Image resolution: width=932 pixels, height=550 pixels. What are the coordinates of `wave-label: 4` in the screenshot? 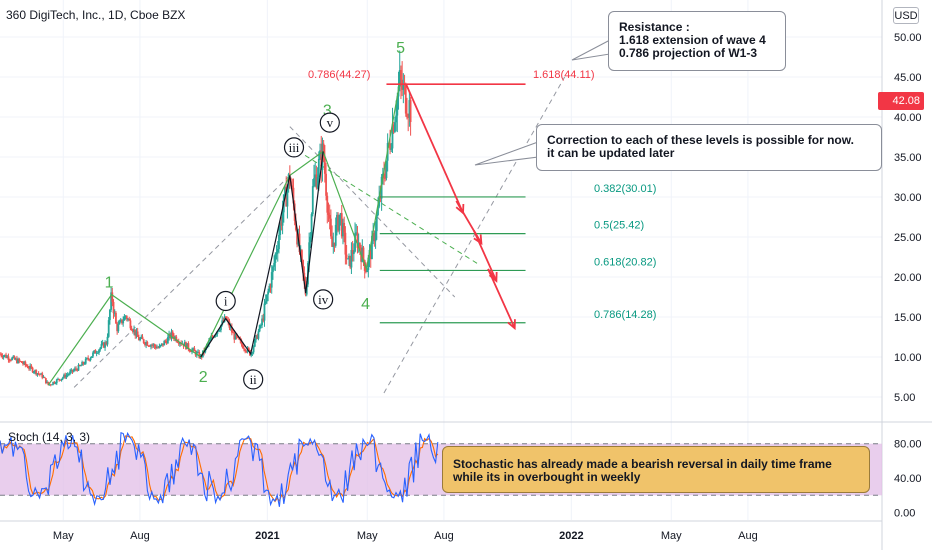 It's located at (365, 304).